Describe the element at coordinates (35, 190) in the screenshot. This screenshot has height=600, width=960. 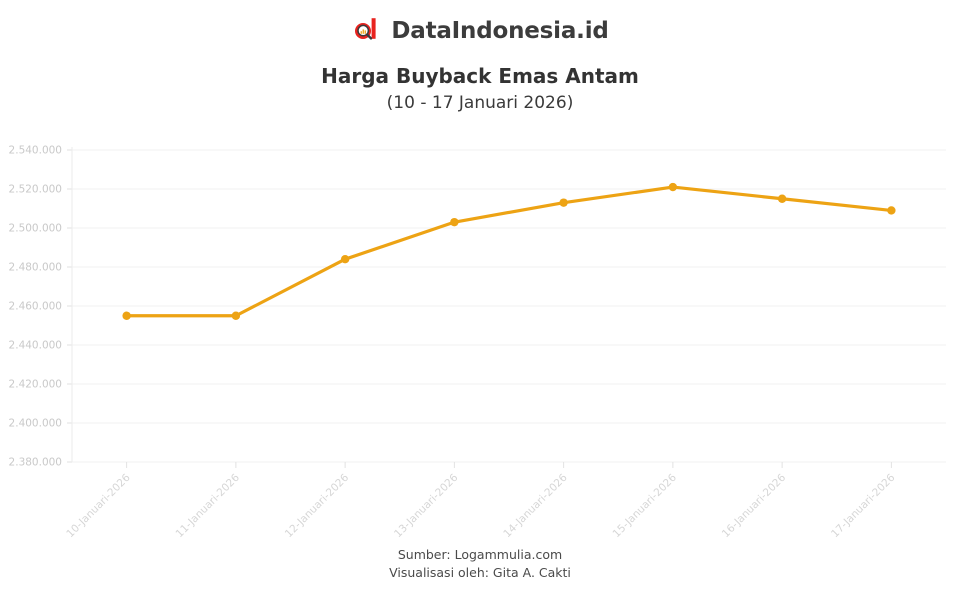
I see `y-axis-tick-label: 2.520.000` at that location.